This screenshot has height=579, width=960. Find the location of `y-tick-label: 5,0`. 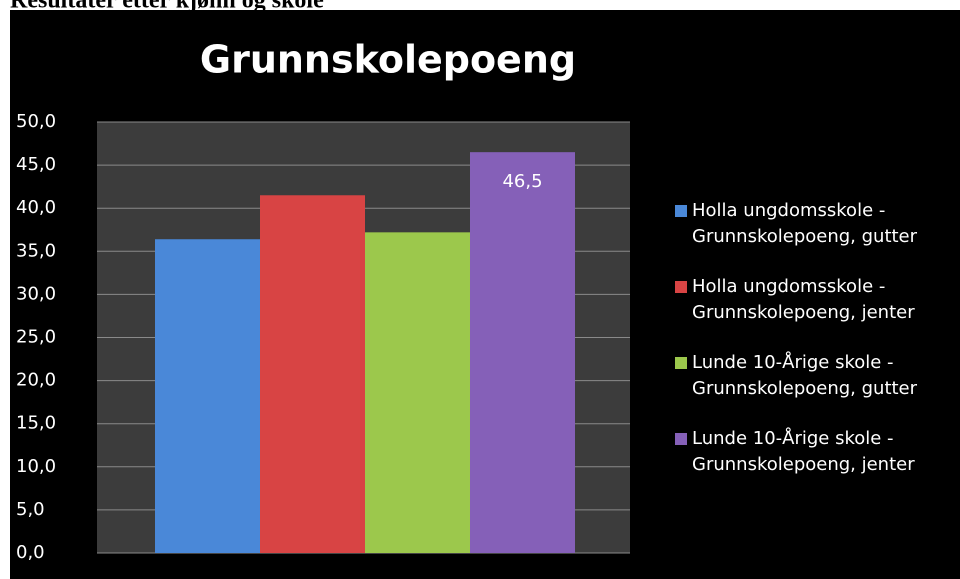

y-tick-label: 5,0 is located at coordinates (30, 509).